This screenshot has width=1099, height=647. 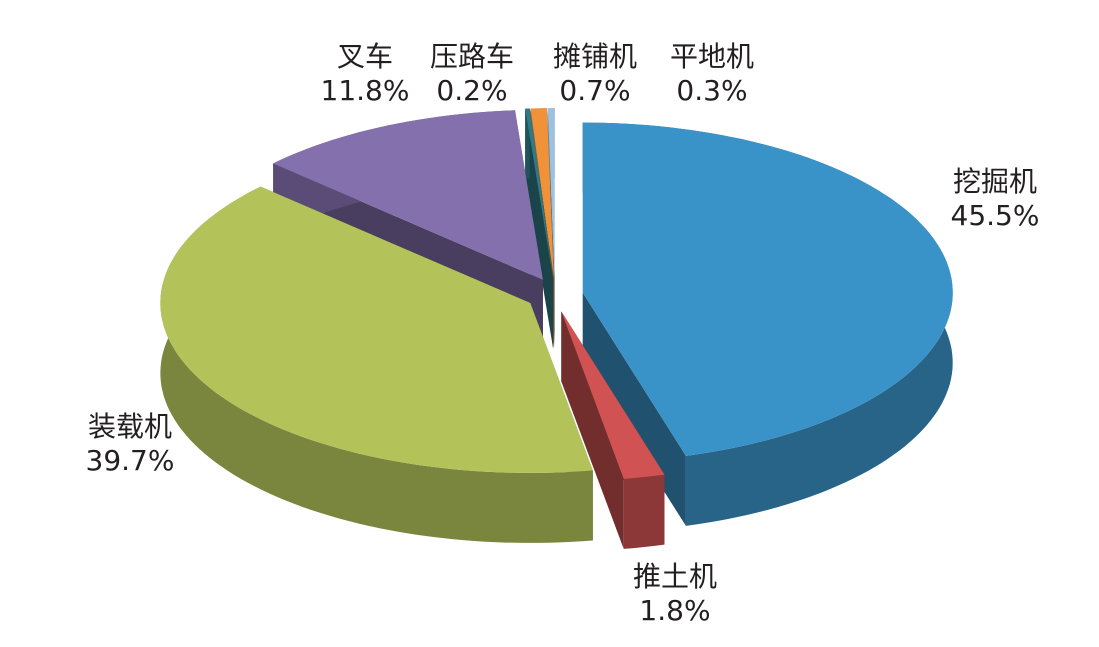 What do you see at coordinates (644, 511) in the screenshot?
I see `slice-wall` at bounding box center [644, 511].